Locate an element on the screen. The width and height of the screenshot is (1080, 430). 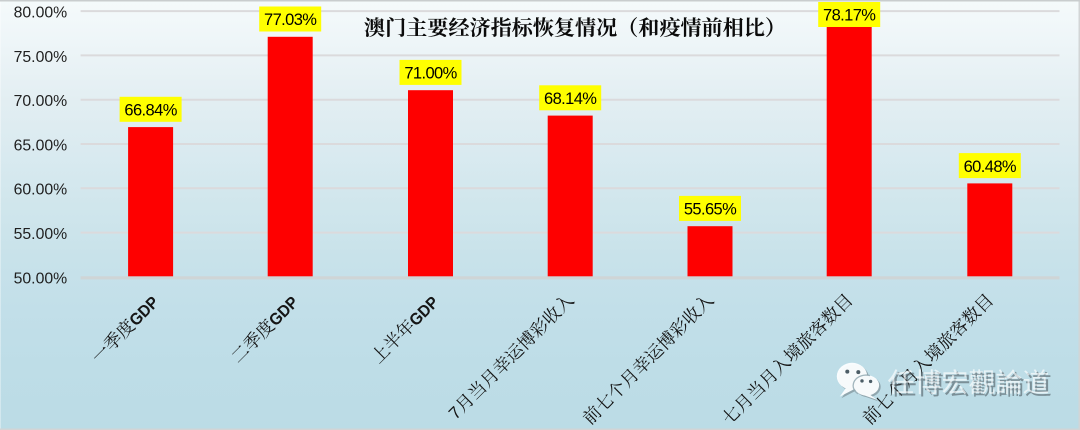
svg-text: 78.17% is located at coordinates (849, 16).